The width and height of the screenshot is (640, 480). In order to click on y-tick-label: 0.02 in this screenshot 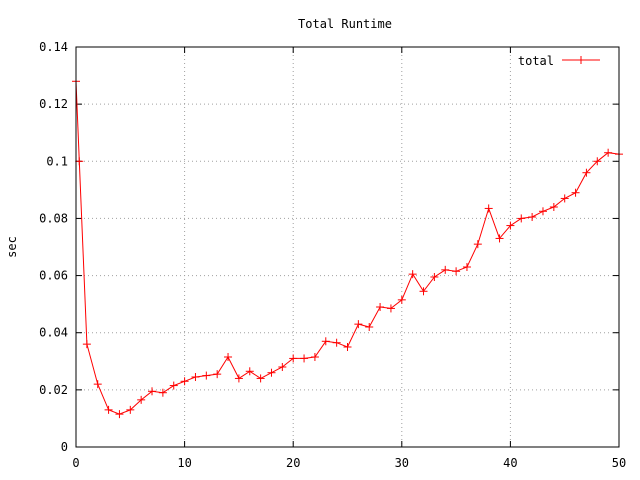, I will do `click(53, 390)`.